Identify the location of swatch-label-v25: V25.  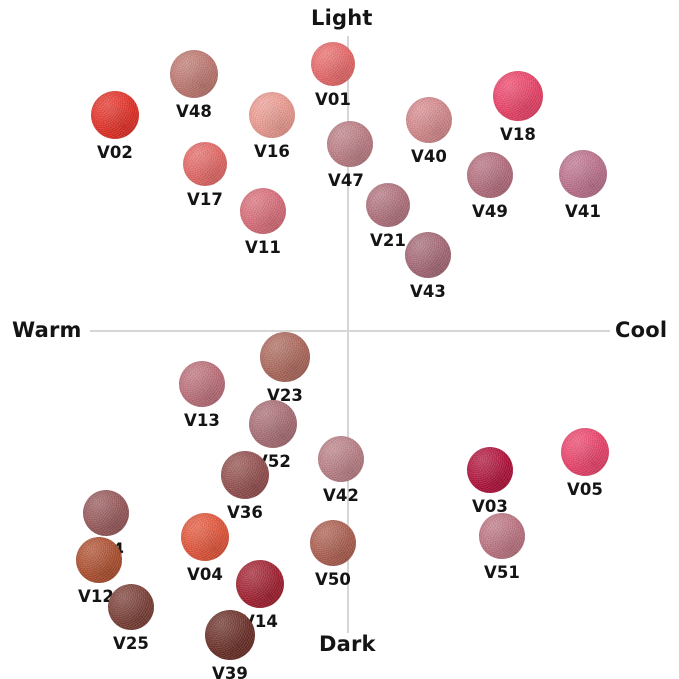
(131, 643).